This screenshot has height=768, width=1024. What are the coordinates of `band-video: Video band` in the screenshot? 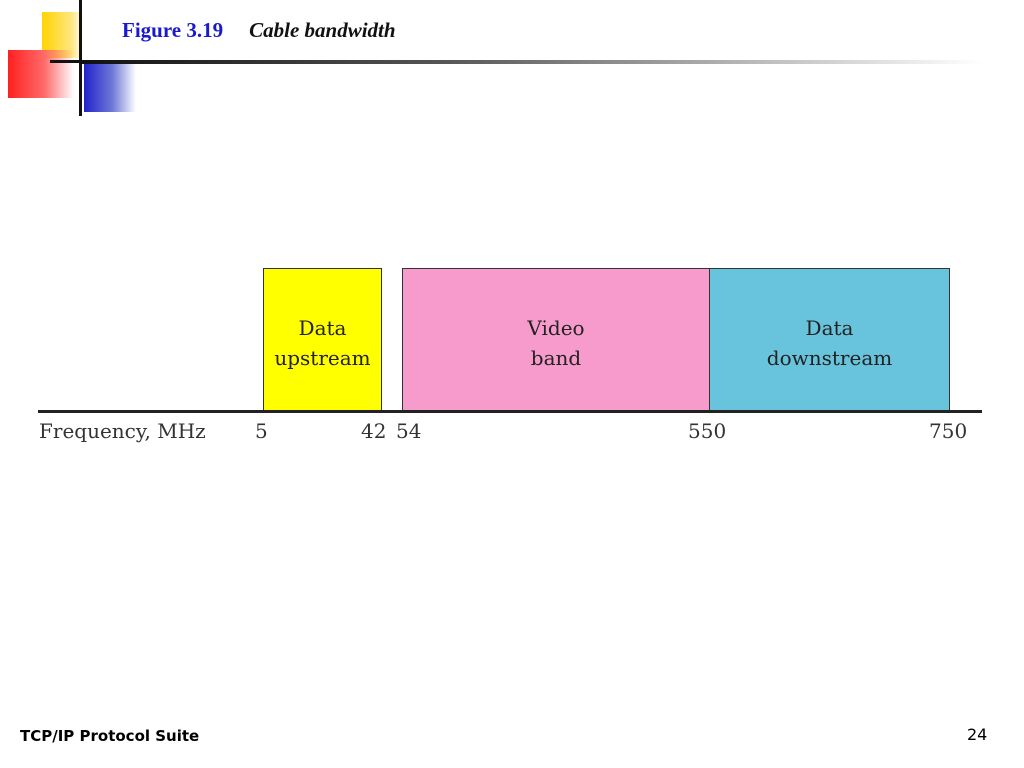 It's located at (556, 340).